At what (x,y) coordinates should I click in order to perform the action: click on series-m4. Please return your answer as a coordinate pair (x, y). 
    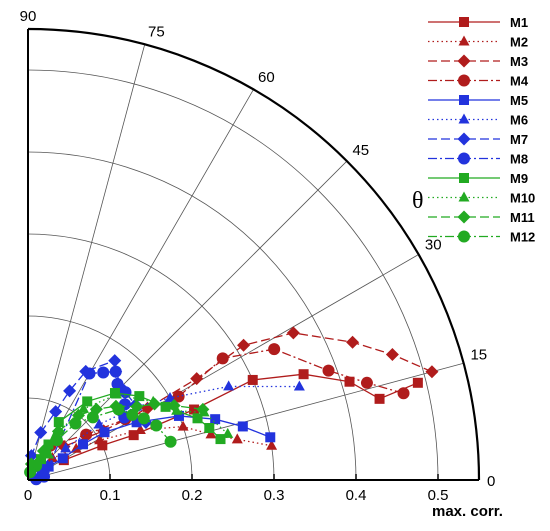
    Looking at the image, I should click on (227, 397).